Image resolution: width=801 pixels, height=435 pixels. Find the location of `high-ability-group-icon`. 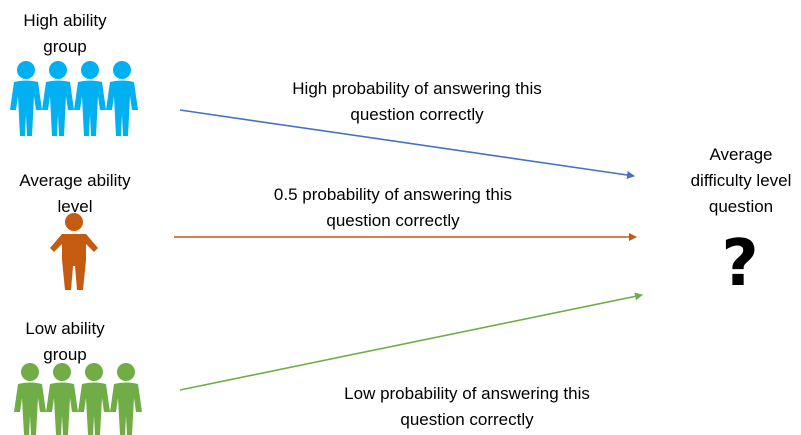

high-ability-group-icon is located at coordinates (74, 98).